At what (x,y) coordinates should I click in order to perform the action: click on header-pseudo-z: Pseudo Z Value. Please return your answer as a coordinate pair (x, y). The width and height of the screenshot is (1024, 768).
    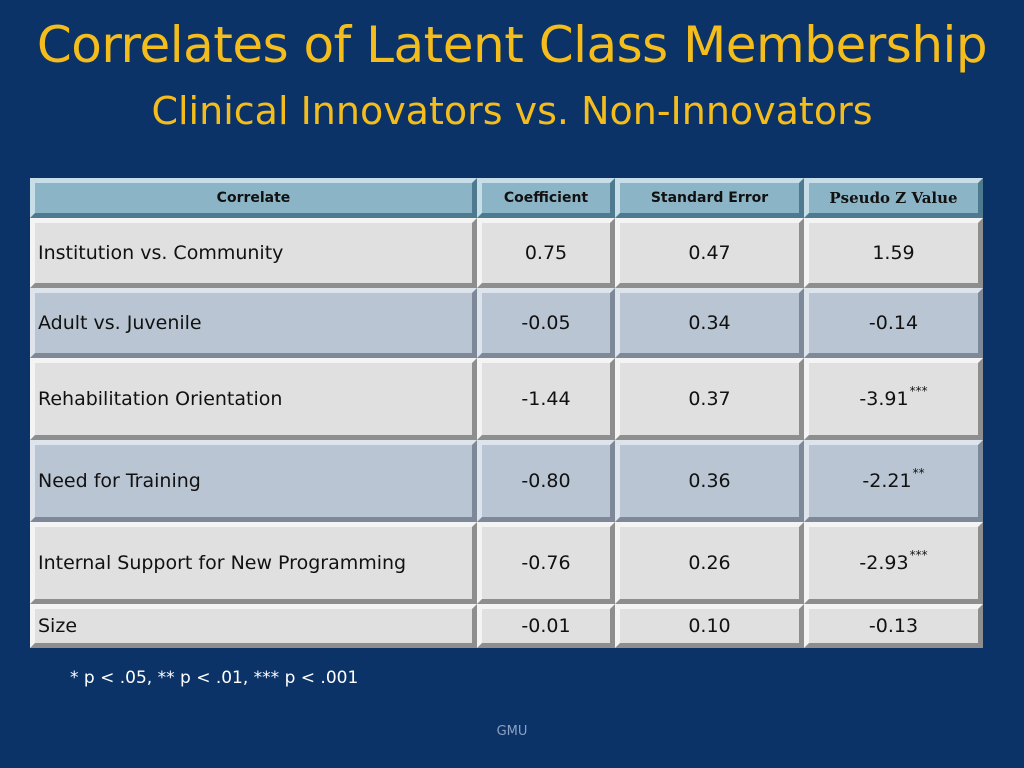
    Looking at the image, I should click on (893, 198).